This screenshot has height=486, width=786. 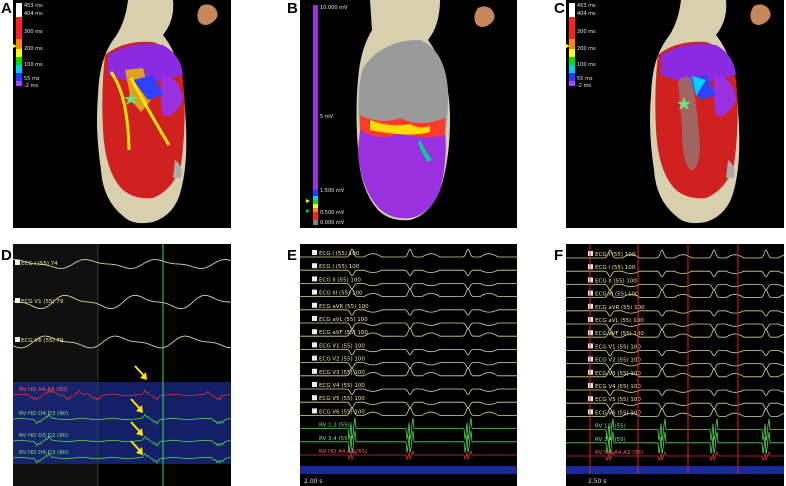 I want to click on panel-label-b: B, so click(x=292, y=8).